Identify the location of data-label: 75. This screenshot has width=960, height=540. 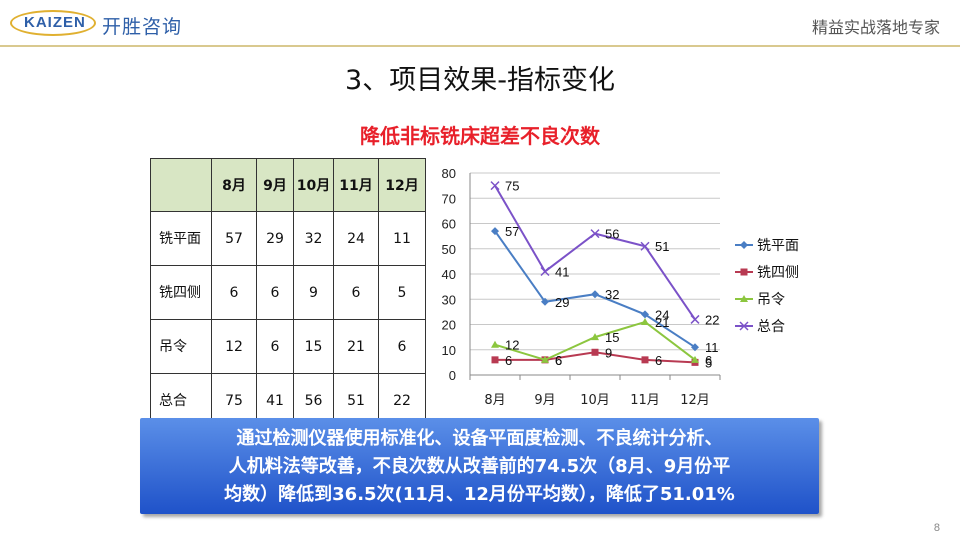
(512, 186).